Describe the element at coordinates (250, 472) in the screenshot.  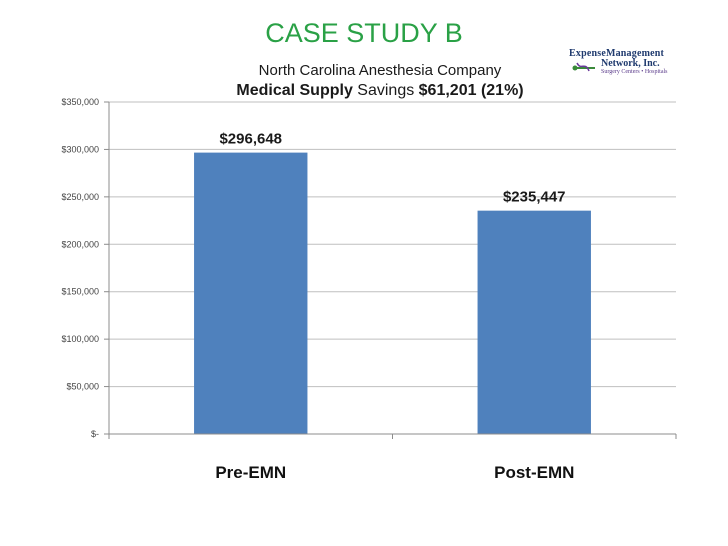
I see `category-label: Pre-EMN` at that location.